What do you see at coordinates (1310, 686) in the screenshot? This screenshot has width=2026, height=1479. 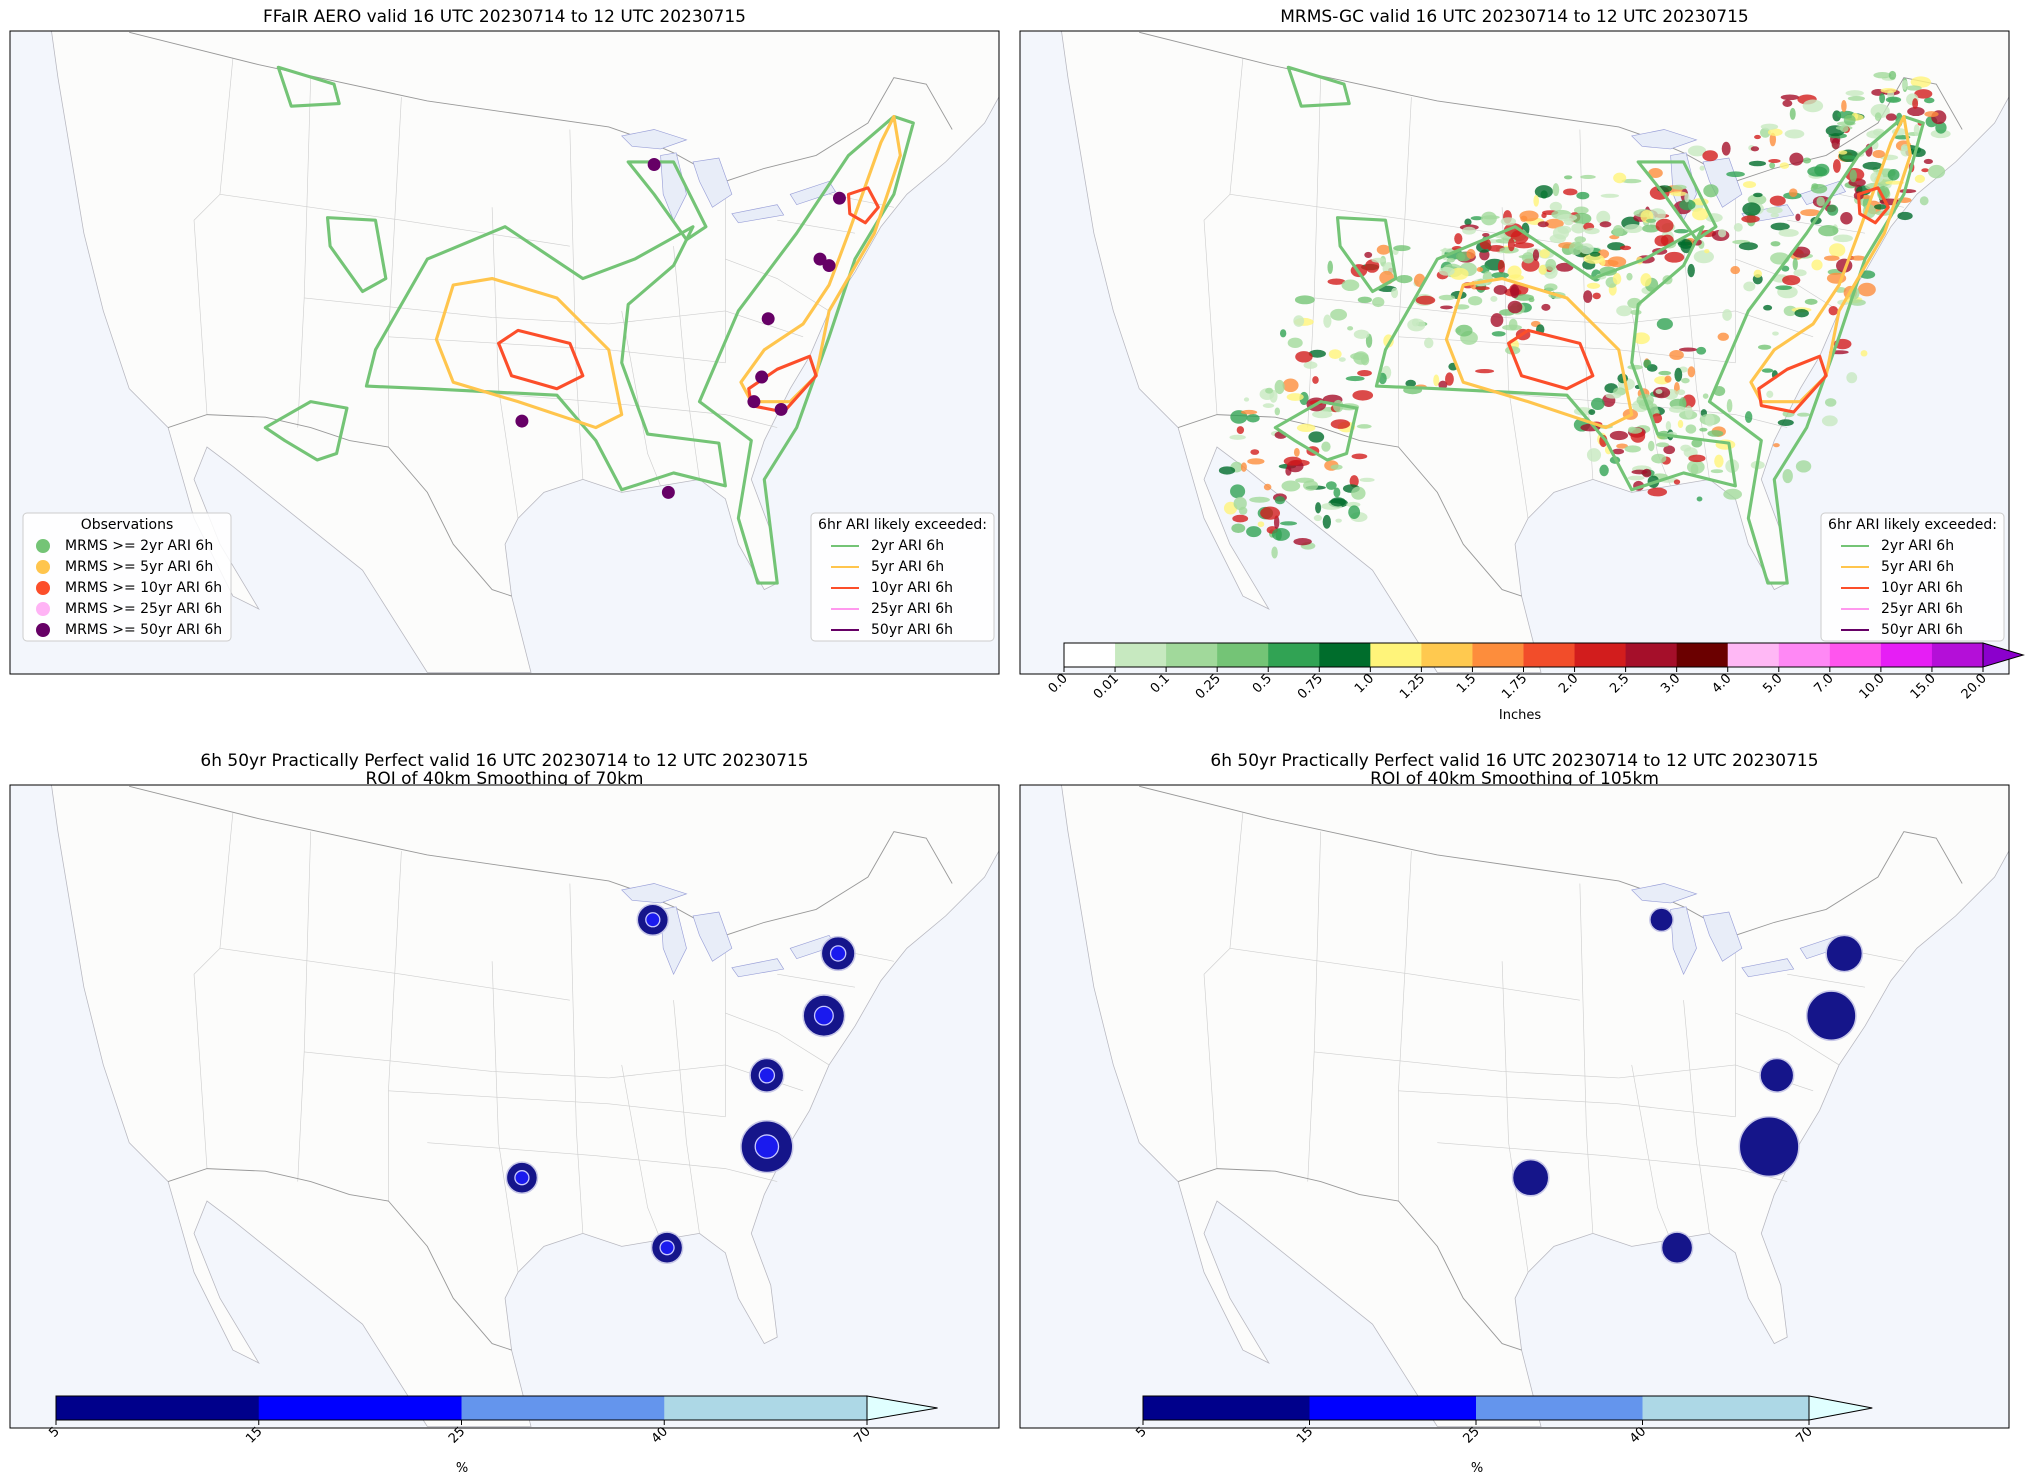 I see `colorbar-tick-label: 0.75` at bounding box center [1310, 686].